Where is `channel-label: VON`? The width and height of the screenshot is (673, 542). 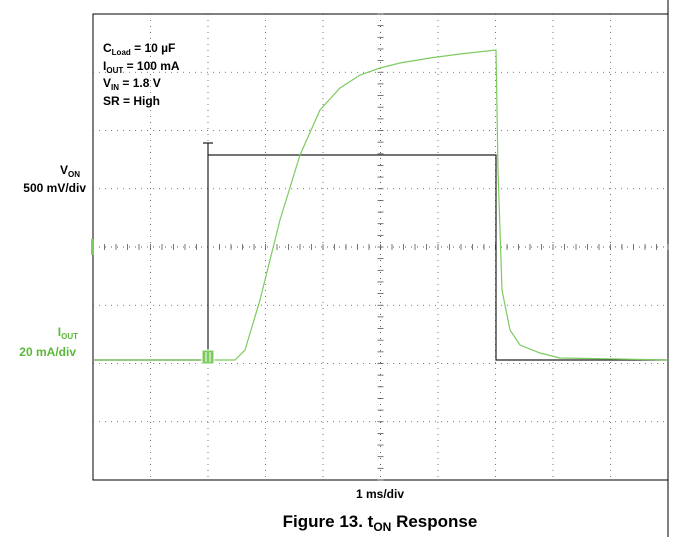
channel-label: VON is located at coordinates (70, 171).